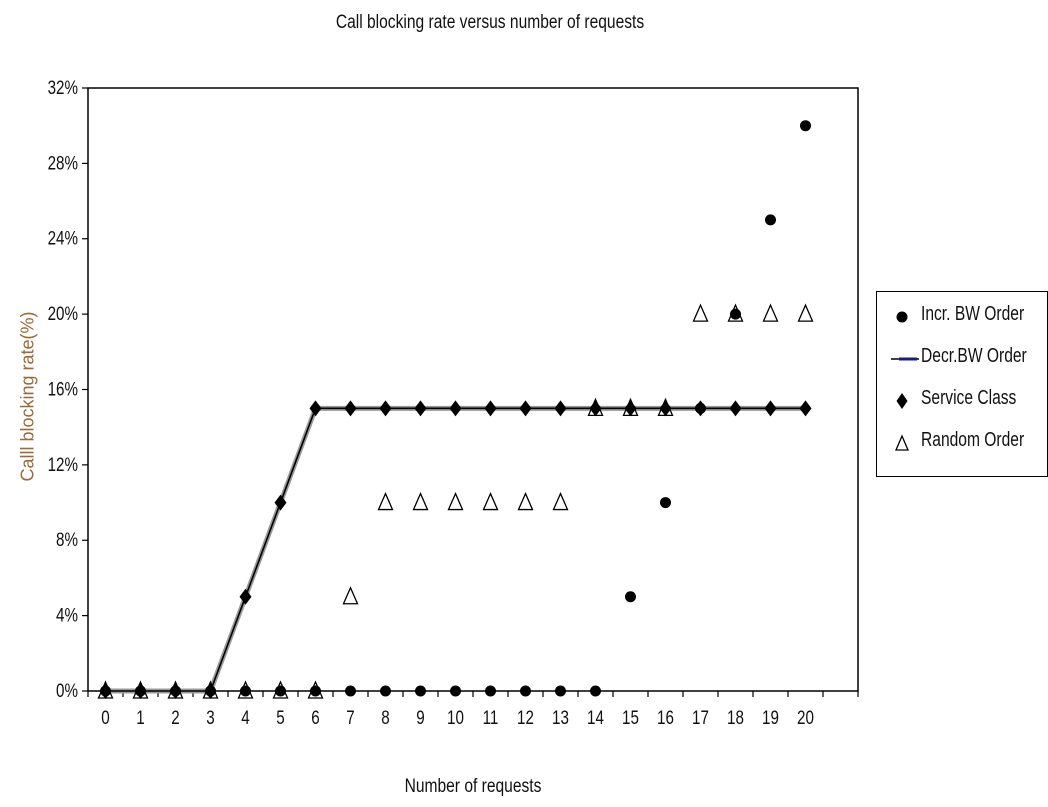  Describe the element at coordinates (973, 440) in the screenshot. I see `legend-label: Random Order` at that location.